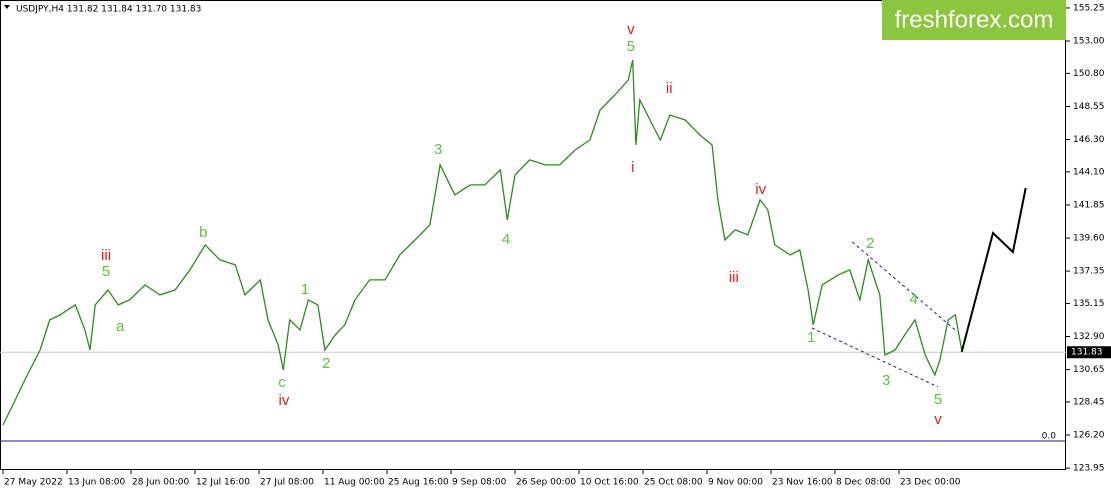  Describe the element at coordinates (418, 483) in the screenshot. I see `x-tick-label: 25 Aug 16:00` at that location.